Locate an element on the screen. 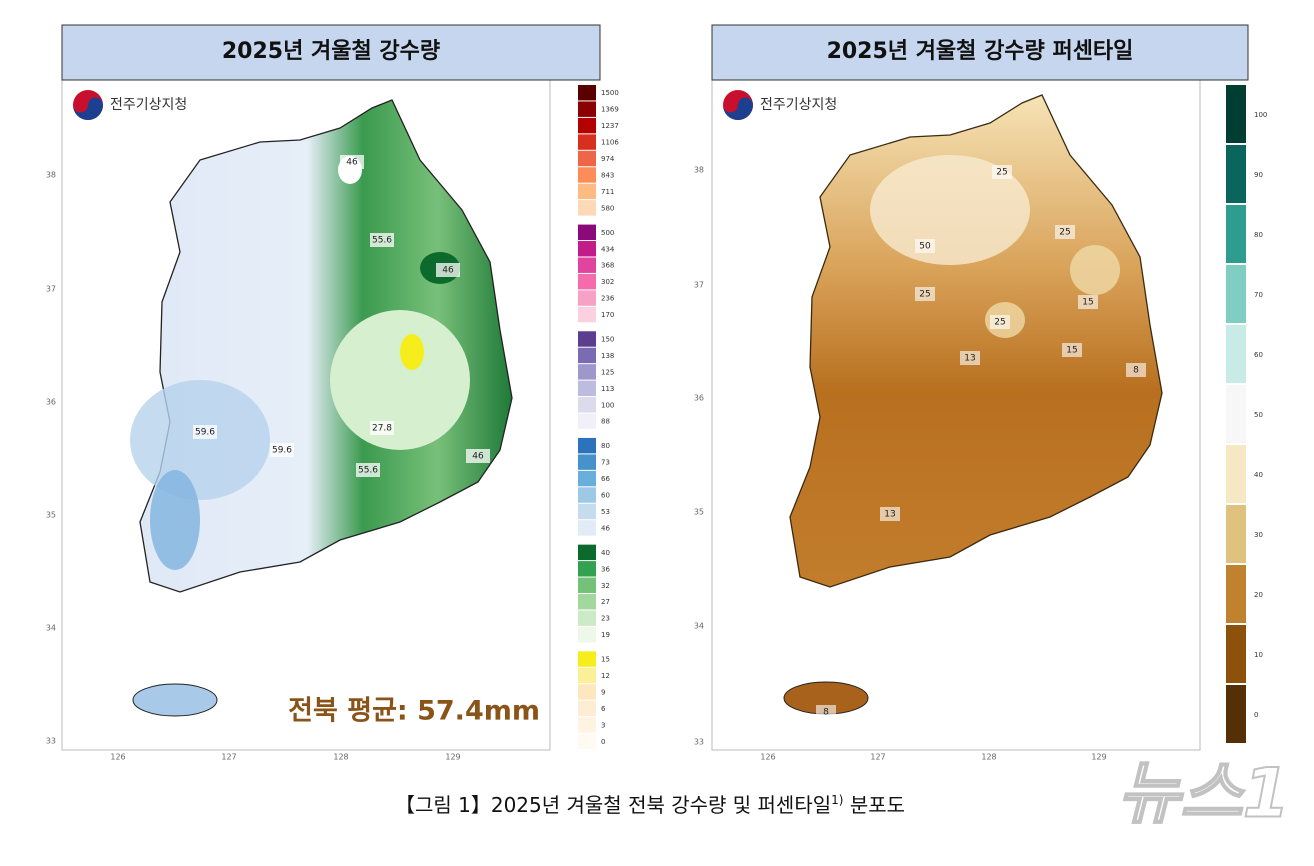 This screenshot has width=1314, height=866. legend-label: 1106 is located at coordinates (610, 143).